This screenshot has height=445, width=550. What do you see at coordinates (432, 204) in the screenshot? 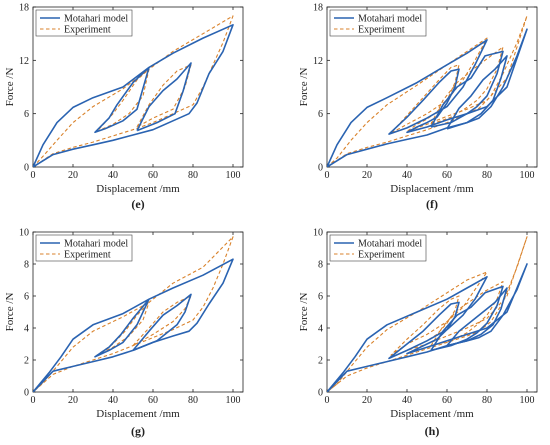
I see `panel-caption: (f)` at bounding box center [432, 204].